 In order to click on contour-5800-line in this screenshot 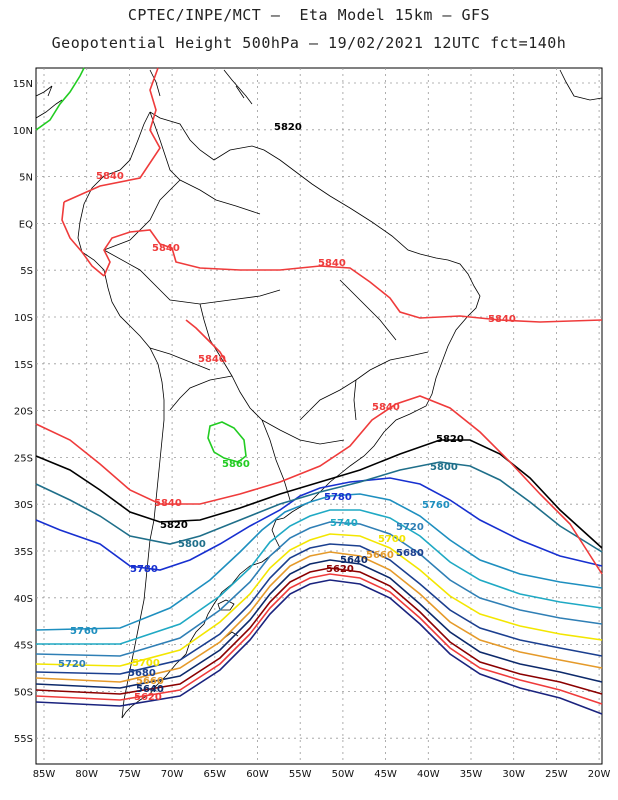, I will do `click(319, 507)`.